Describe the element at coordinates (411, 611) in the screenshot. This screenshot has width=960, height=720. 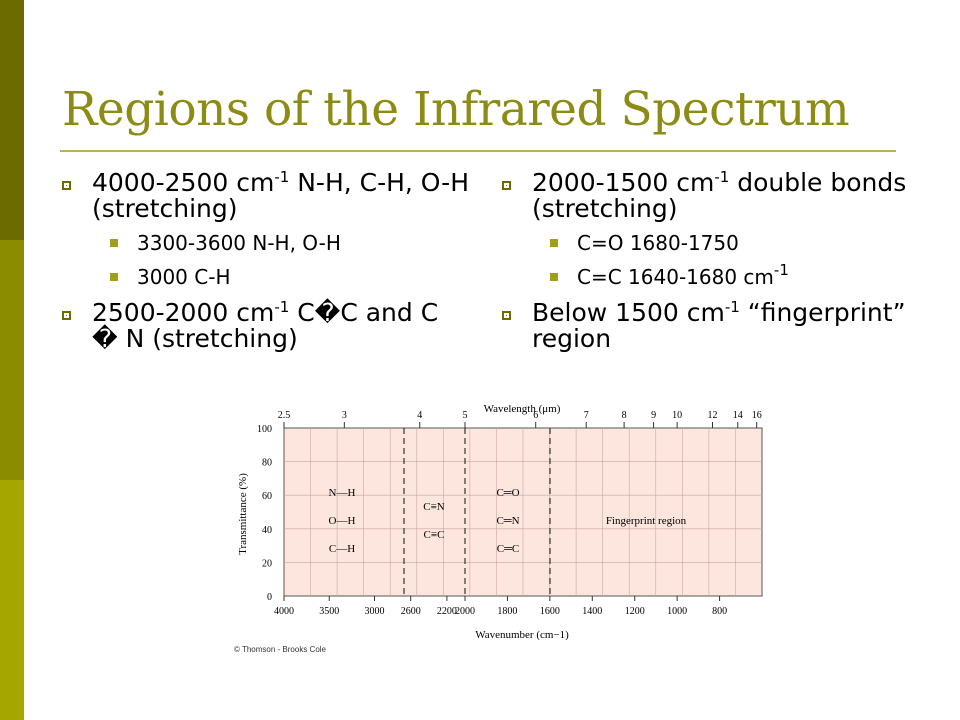
I see `bottom-tick-label: 2600` at that location.